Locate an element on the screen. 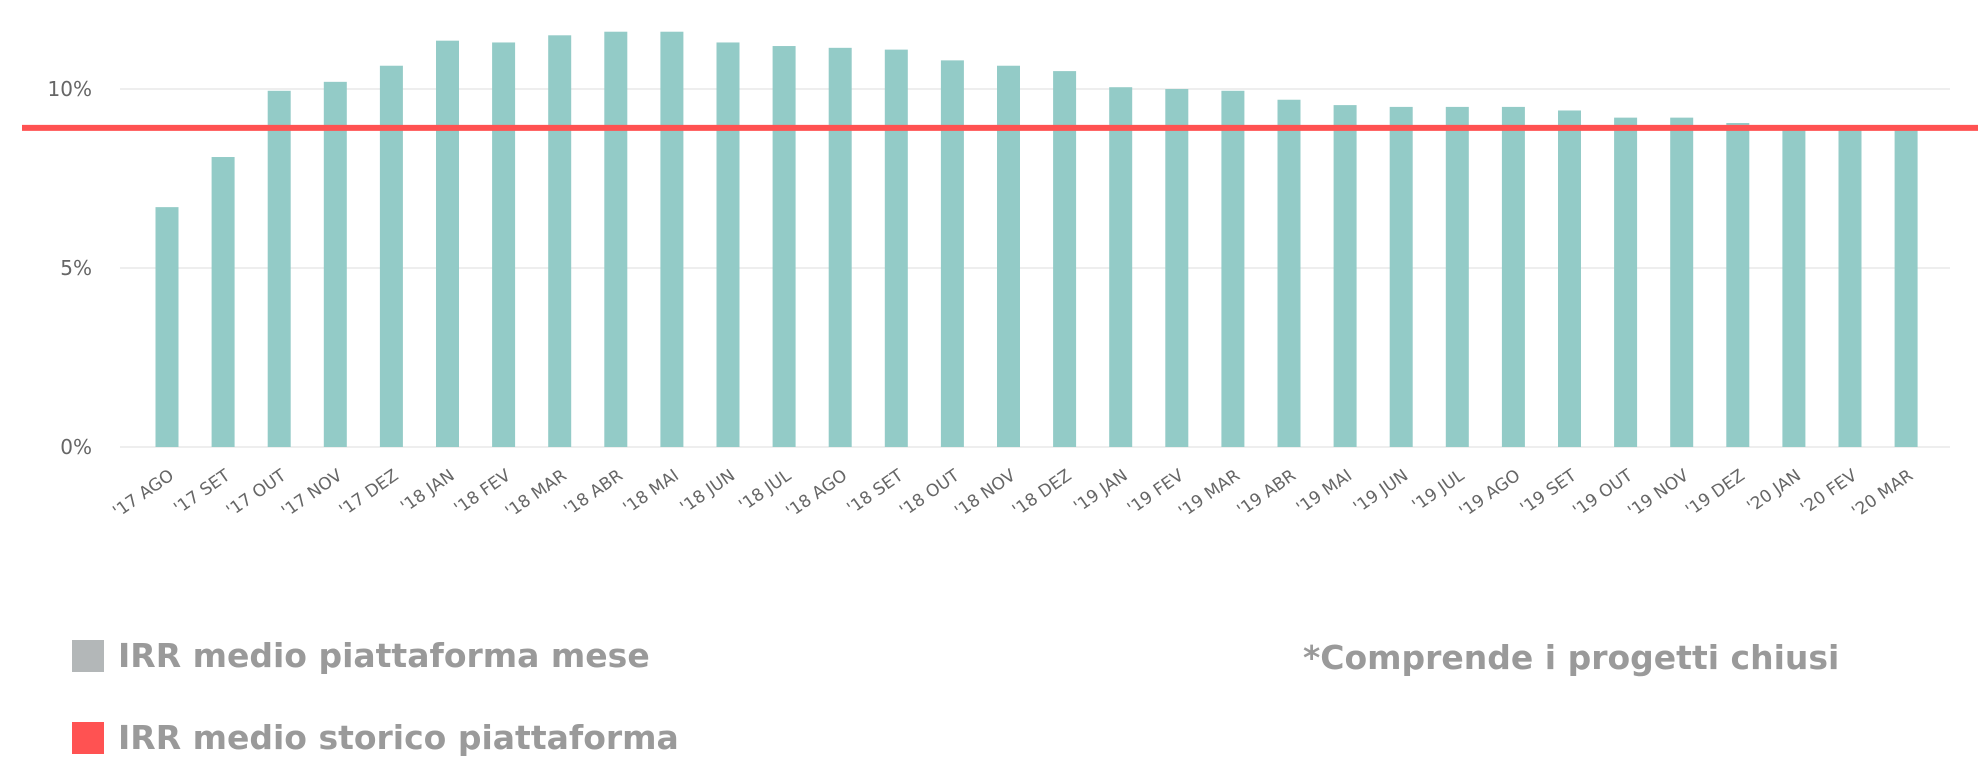  x-tick-label: '19 AGO is located at coordinates (1490, 494).